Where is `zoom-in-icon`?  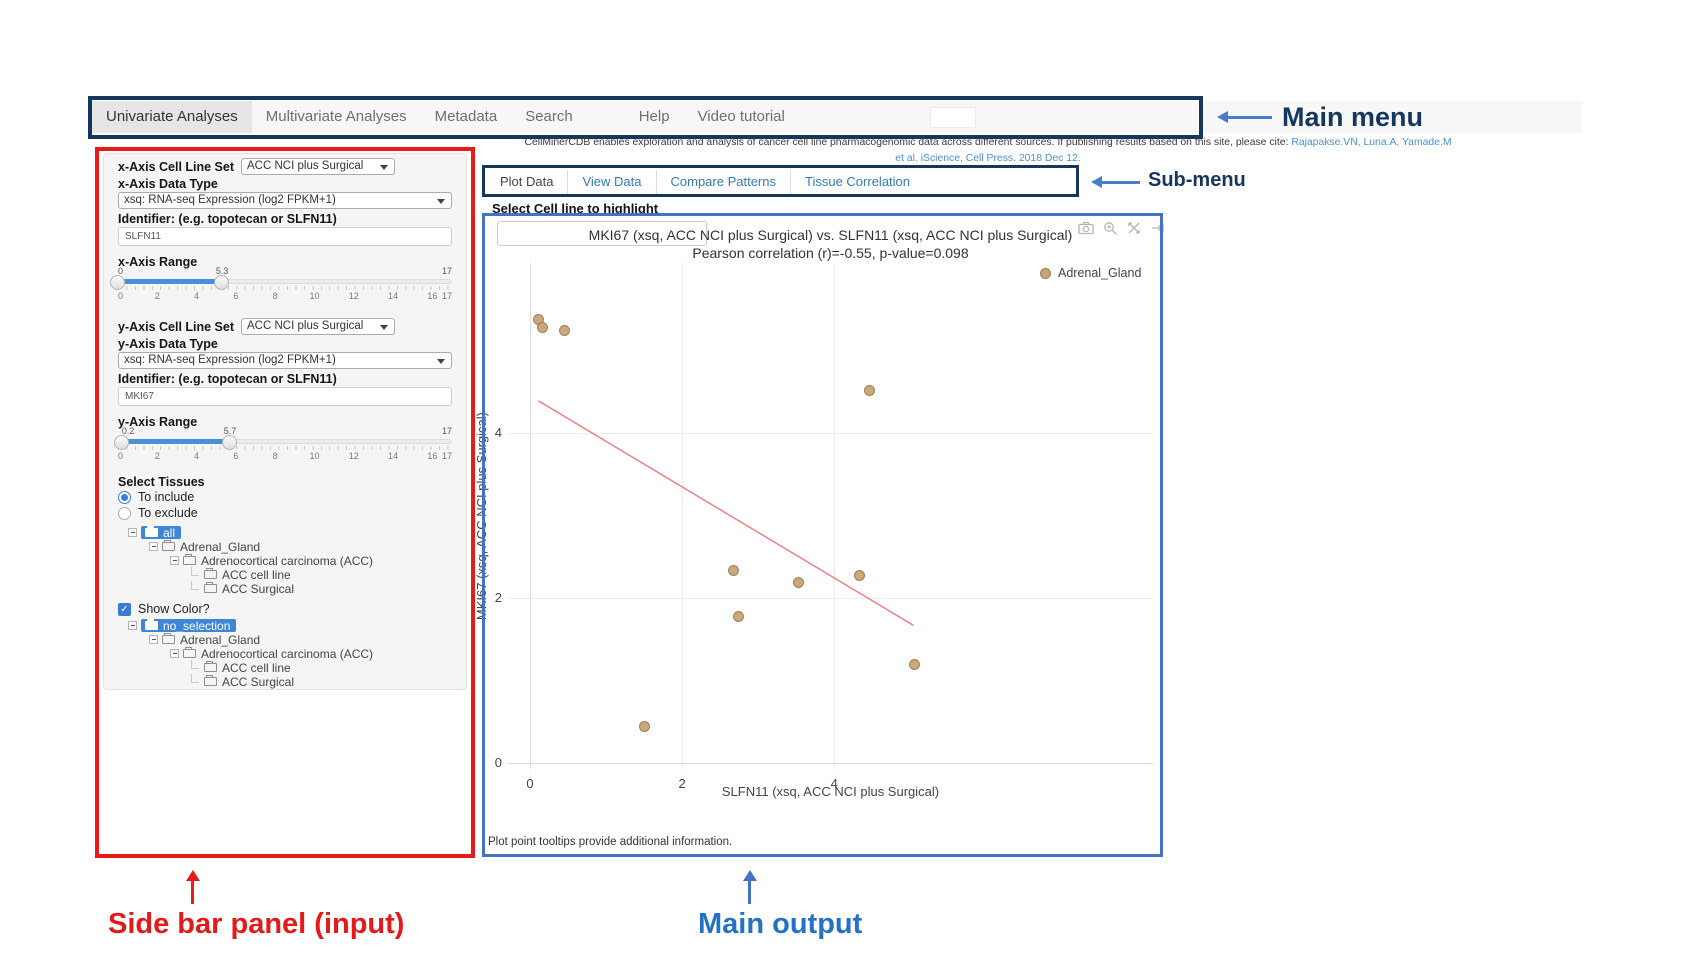
zoom-in-icon is located at coordinates (1110, 228).